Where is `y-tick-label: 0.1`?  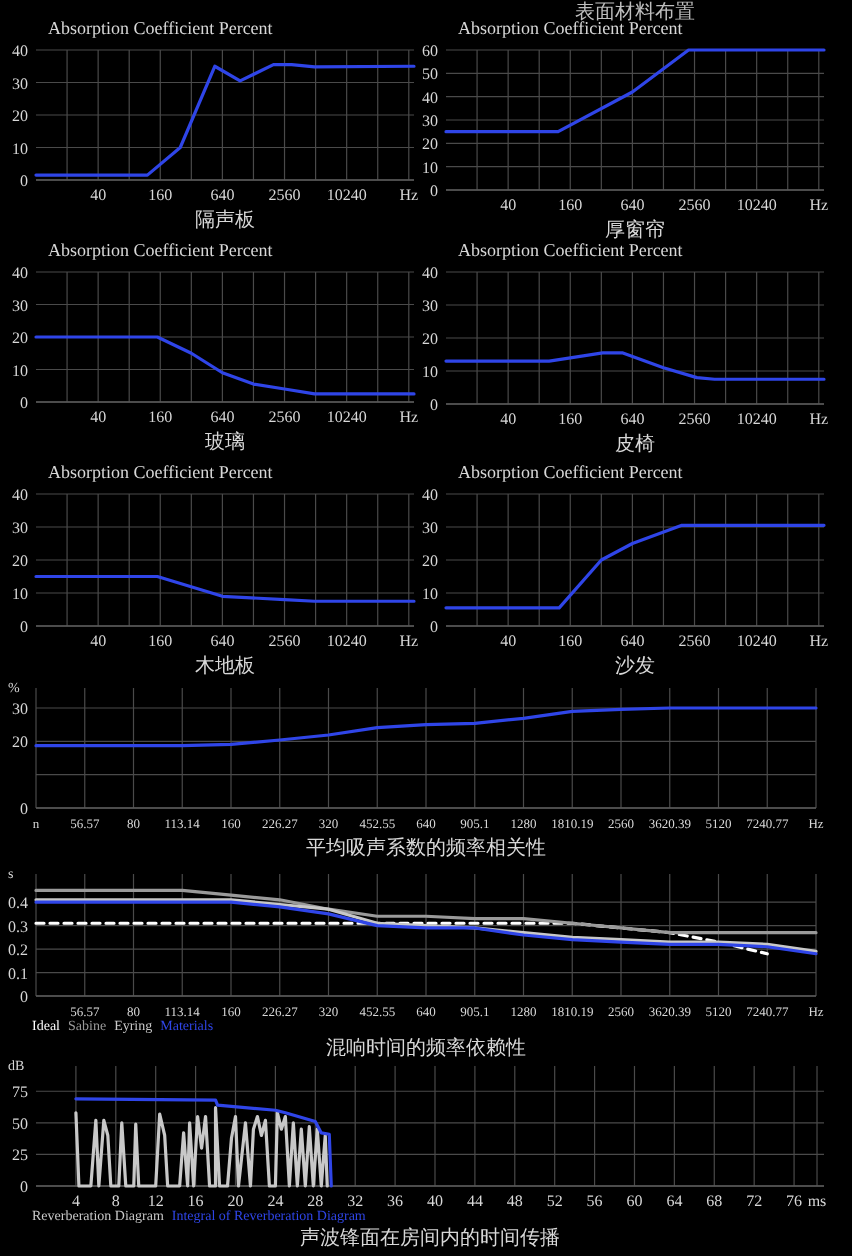 y-tick-label: 0.1 is located at coordinates (18, 973).